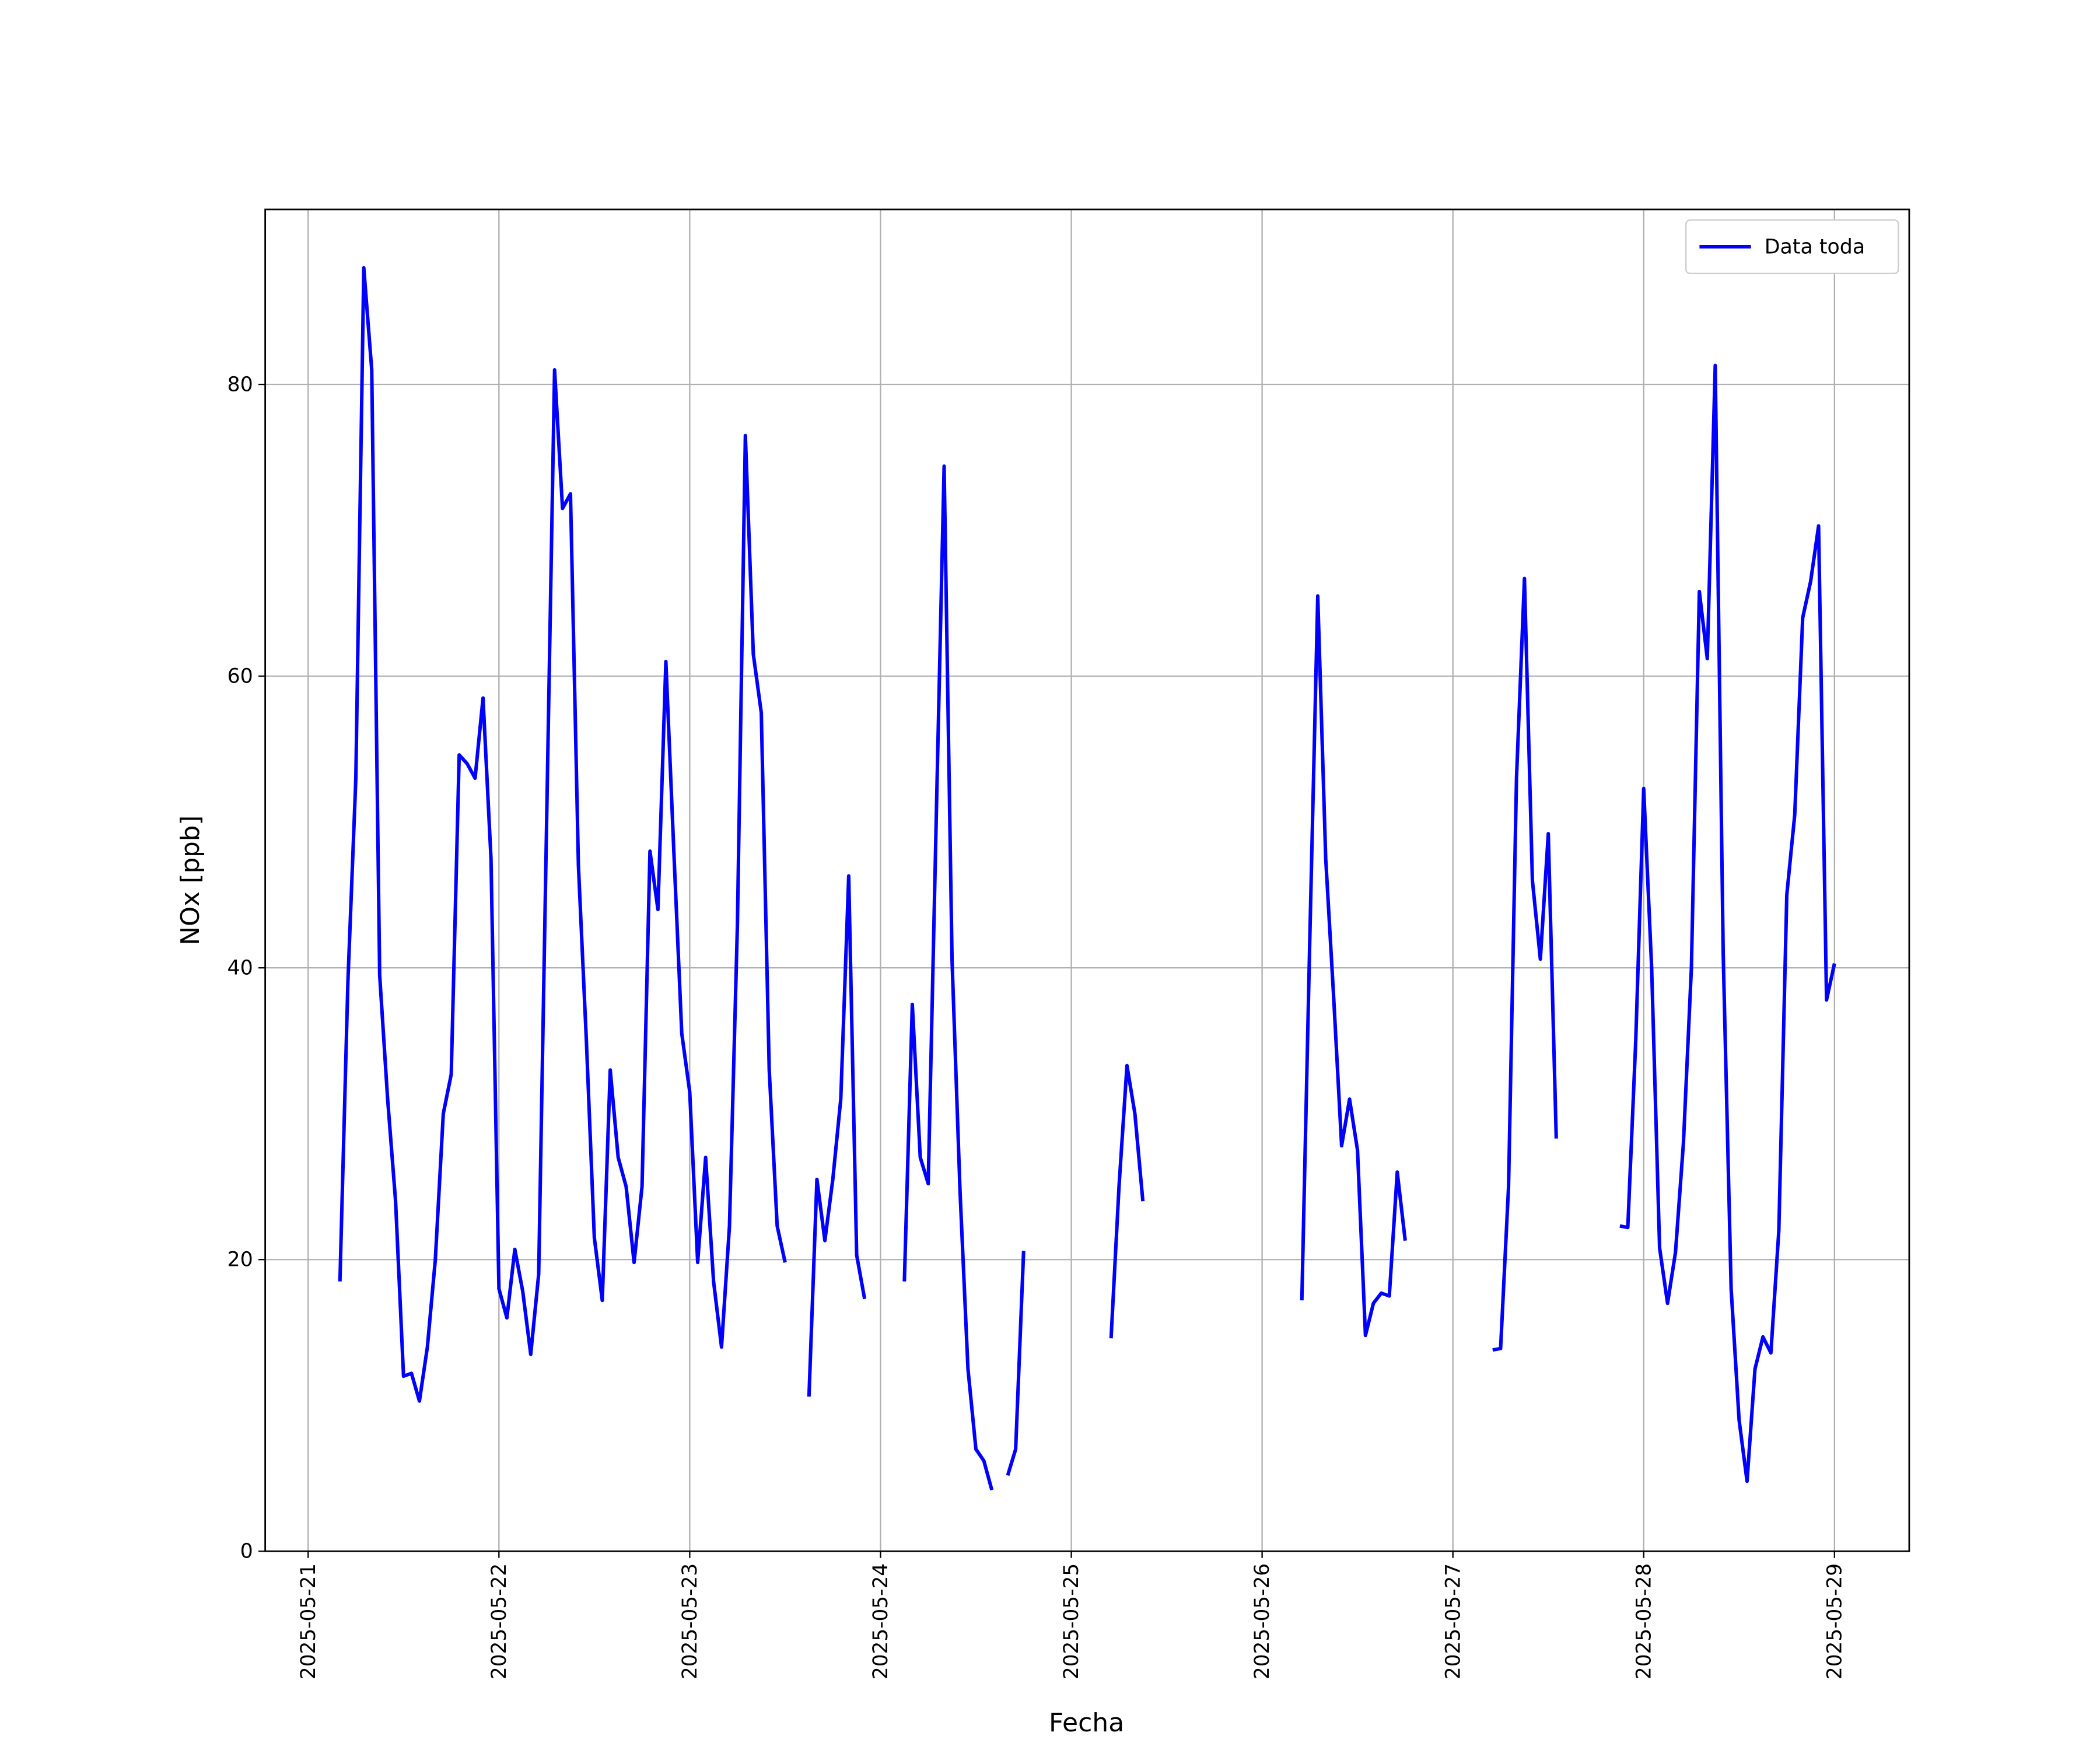 The height and width of the screenshot is (1750, 2100). Describe the element at coordinates (240, 1260) in the screenshot. I see `y-tick-label: 20` at that location.